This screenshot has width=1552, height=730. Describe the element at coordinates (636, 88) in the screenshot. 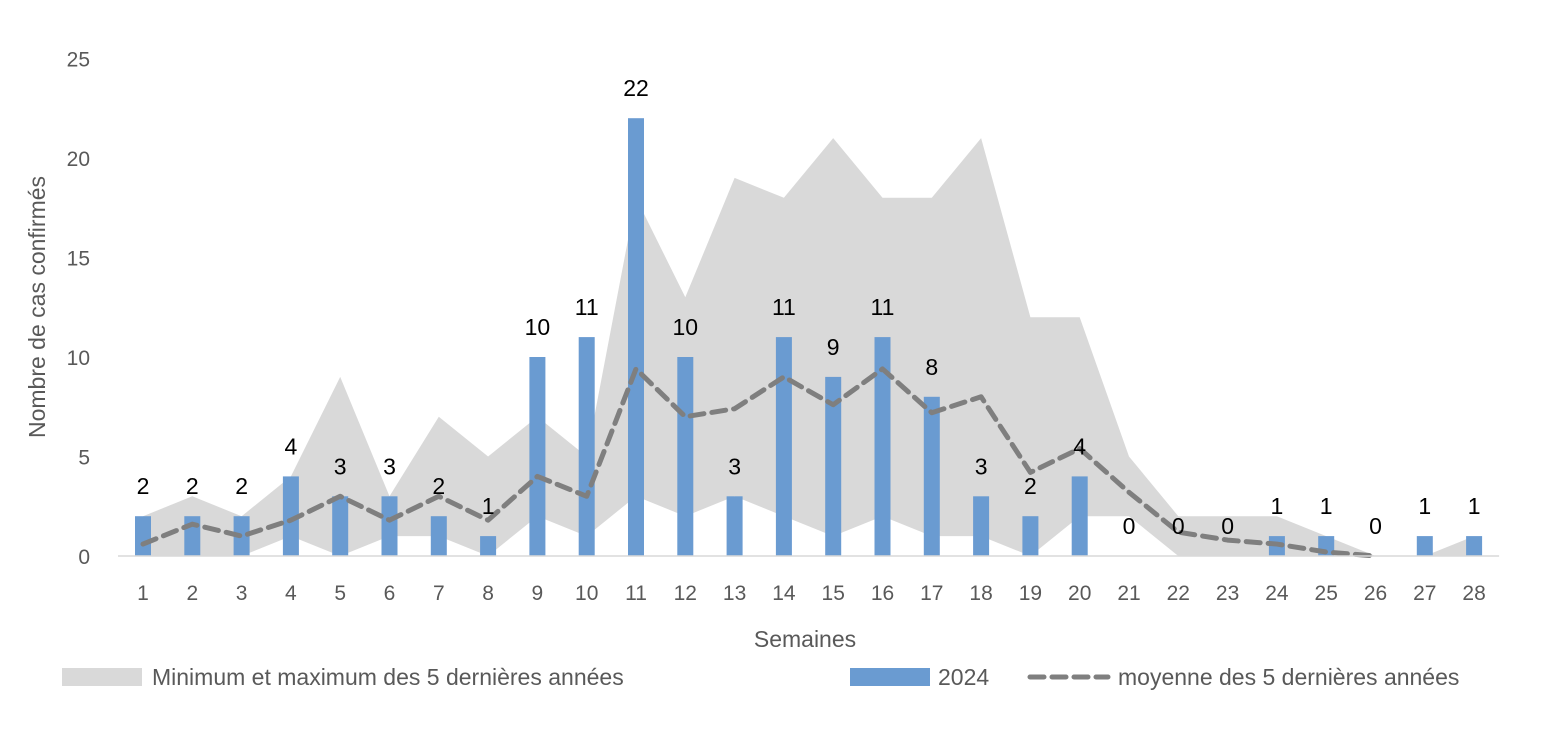

I see `data-label: 22` at that location.